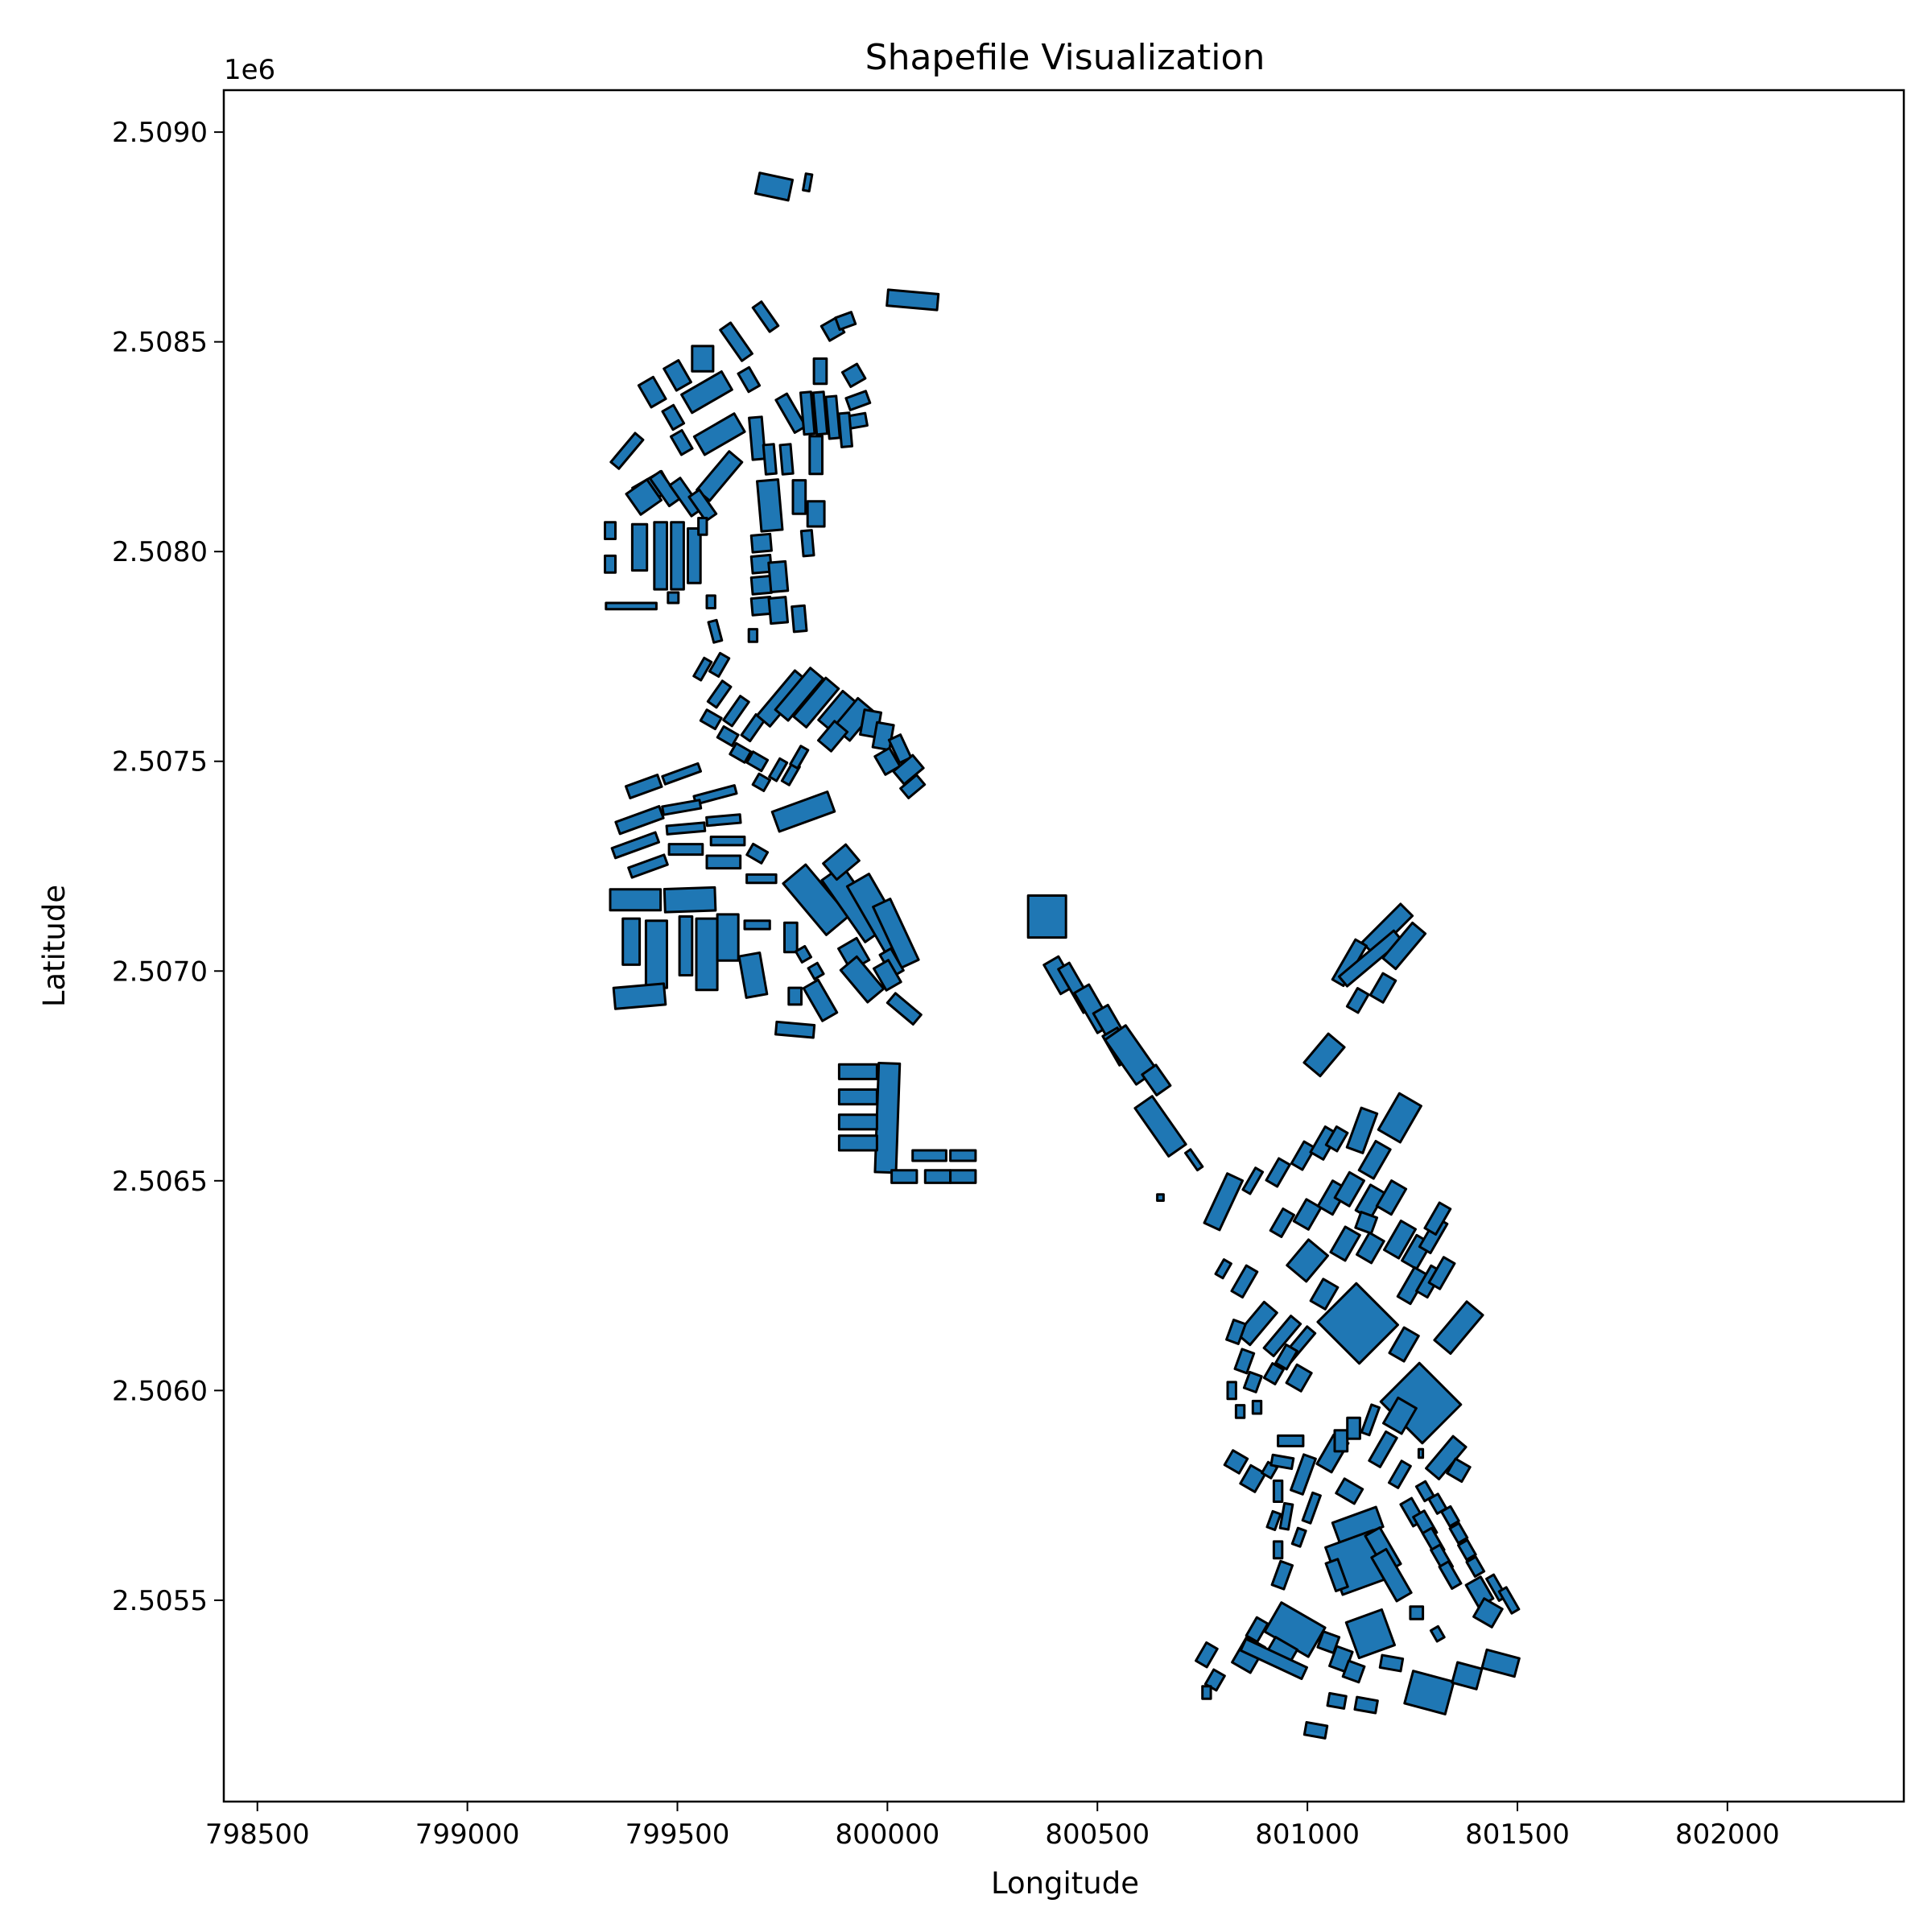 Image resolution: width=1932 pixels, height=1932 pixels. What do you see at coordinates (160, 1391) in the screenshot?
I see `y-tick-label: 2.5060` at bounding box center [160, 1391].